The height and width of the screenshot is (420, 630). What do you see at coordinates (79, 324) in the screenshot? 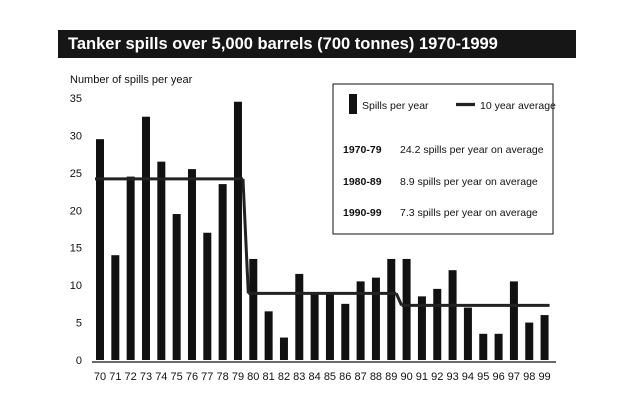
I see `y-tick-label: 5` at bounding box center [79, 324].